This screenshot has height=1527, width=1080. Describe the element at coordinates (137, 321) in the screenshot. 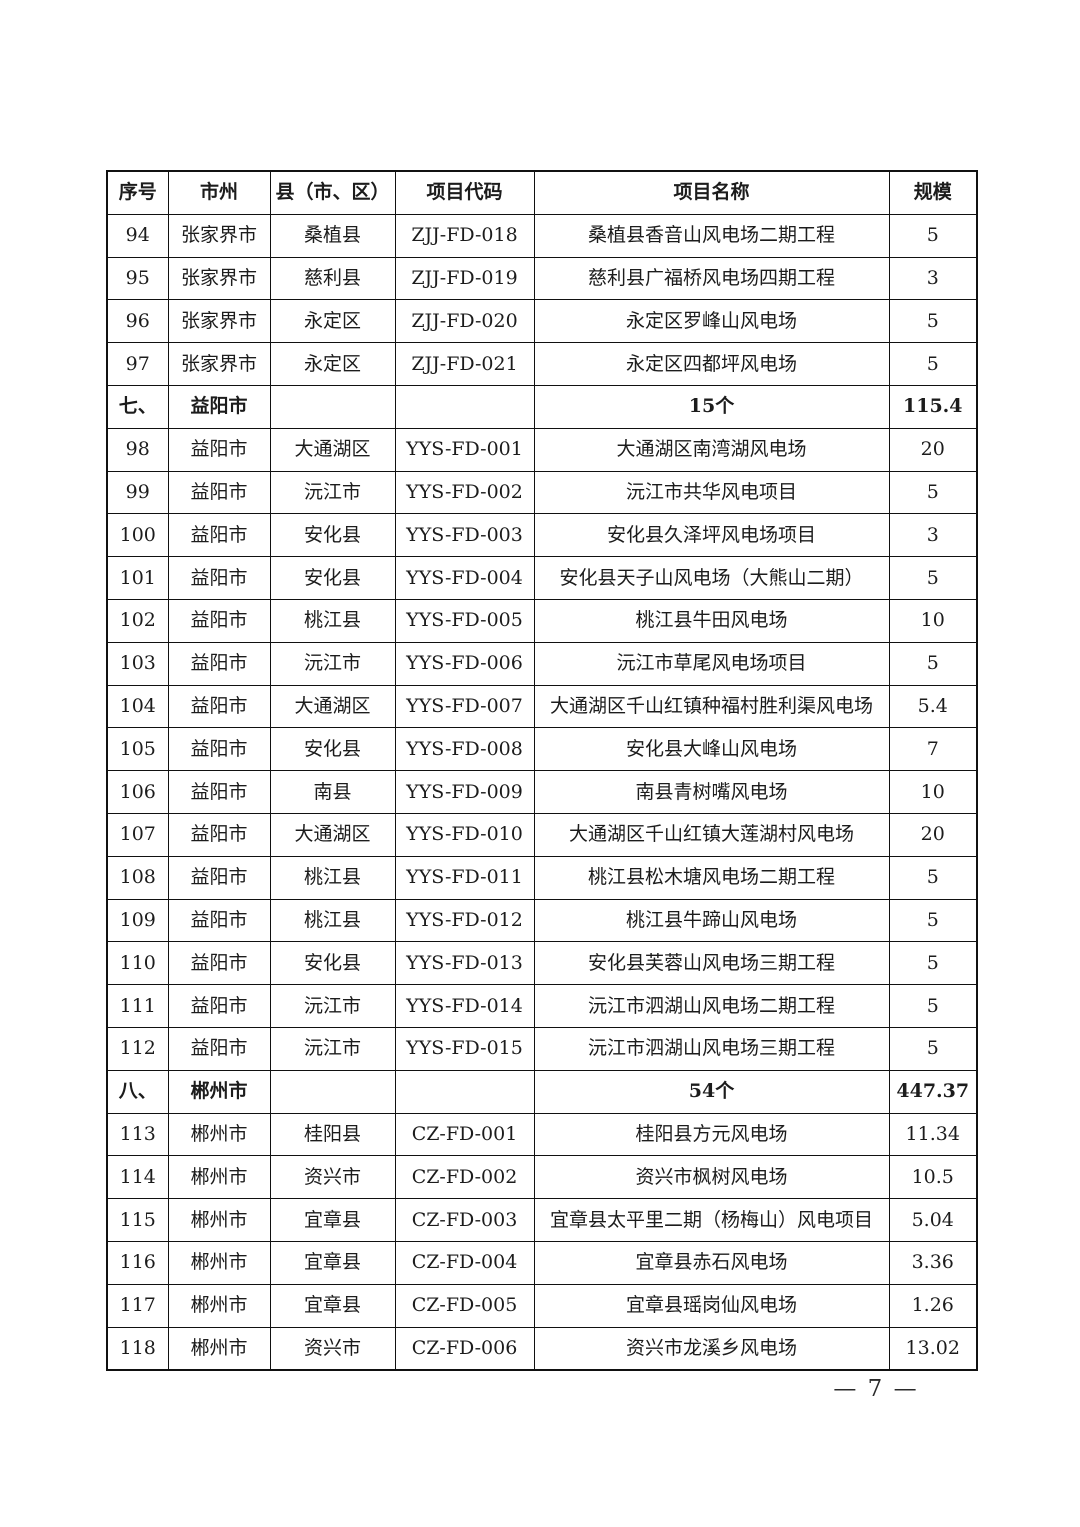

I see `cell-no: 96` at that location.